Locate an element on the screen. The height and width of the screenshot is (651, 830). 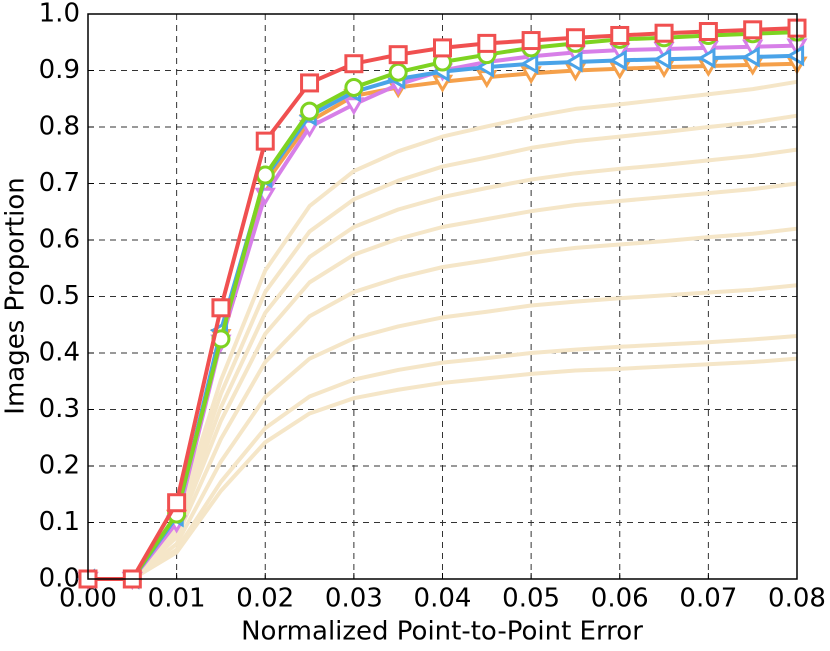
x-axis-label: Normalized Point-to-Point Error is located at coordinates (442, 632).